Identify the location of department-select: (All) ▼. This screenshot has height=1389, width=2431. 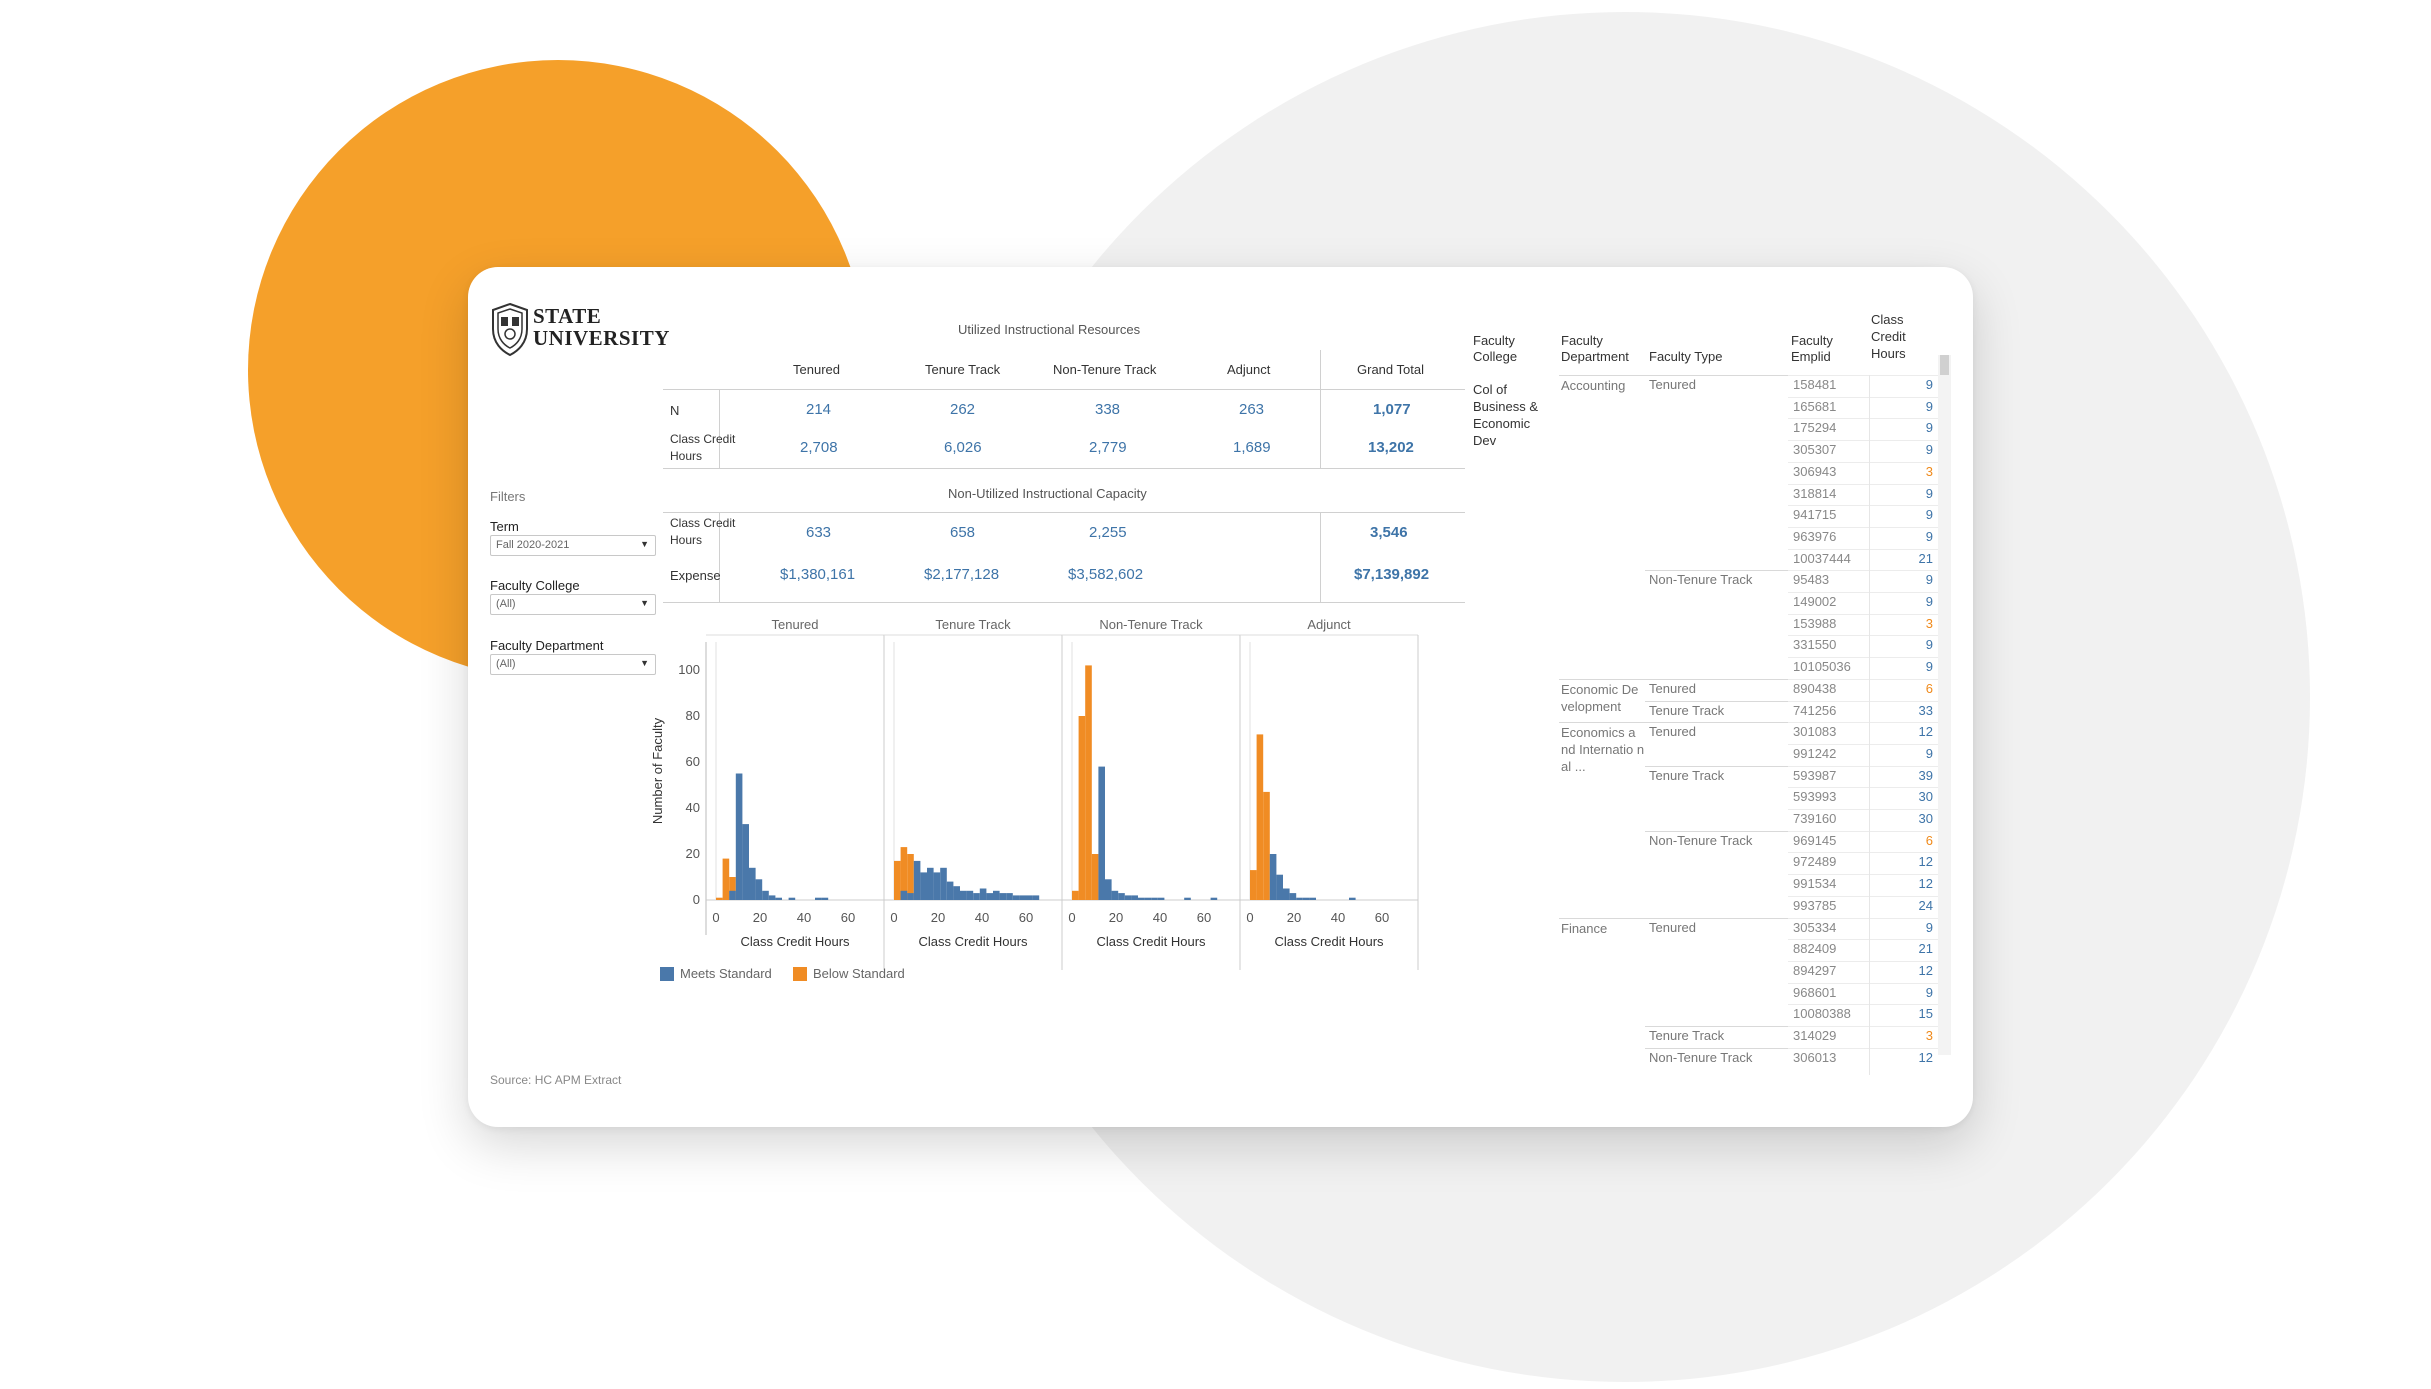
(573, 664).